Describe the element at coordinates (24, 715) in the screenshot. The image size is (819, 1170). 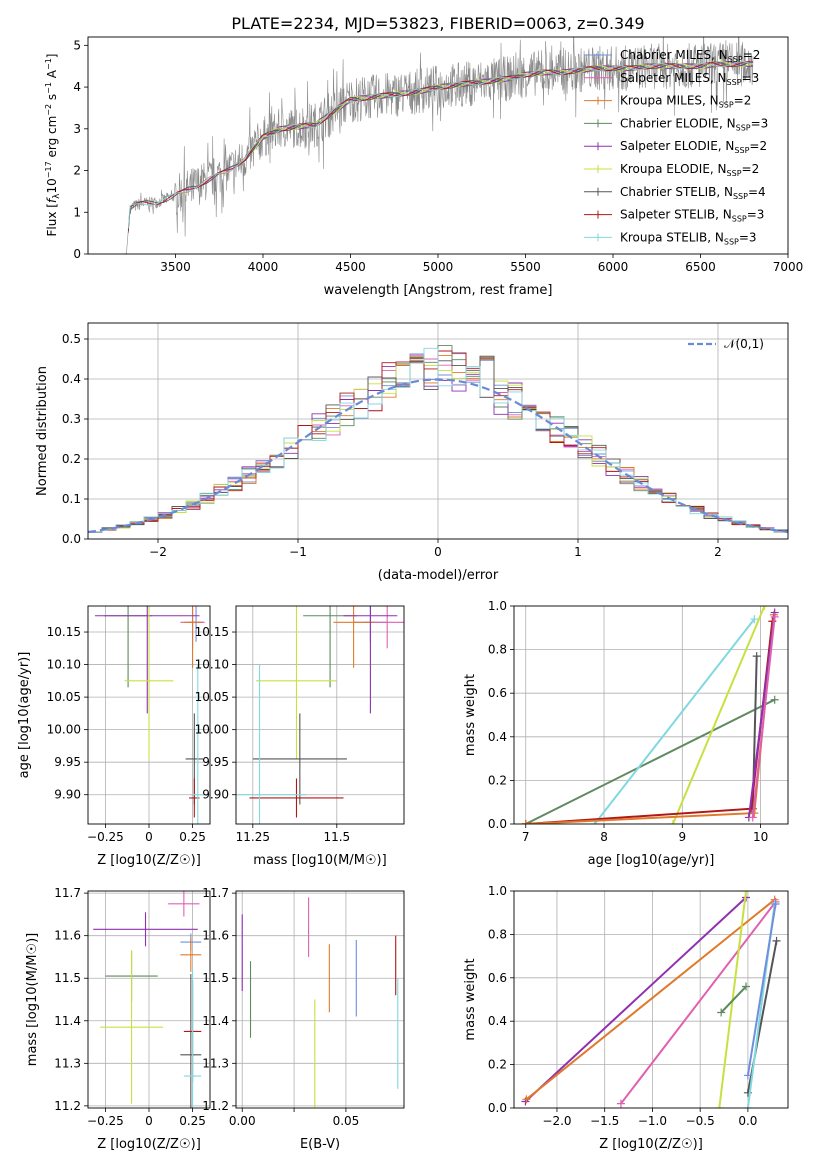
I see `y-axis-label: age [log10(age/yr)]` at that location.